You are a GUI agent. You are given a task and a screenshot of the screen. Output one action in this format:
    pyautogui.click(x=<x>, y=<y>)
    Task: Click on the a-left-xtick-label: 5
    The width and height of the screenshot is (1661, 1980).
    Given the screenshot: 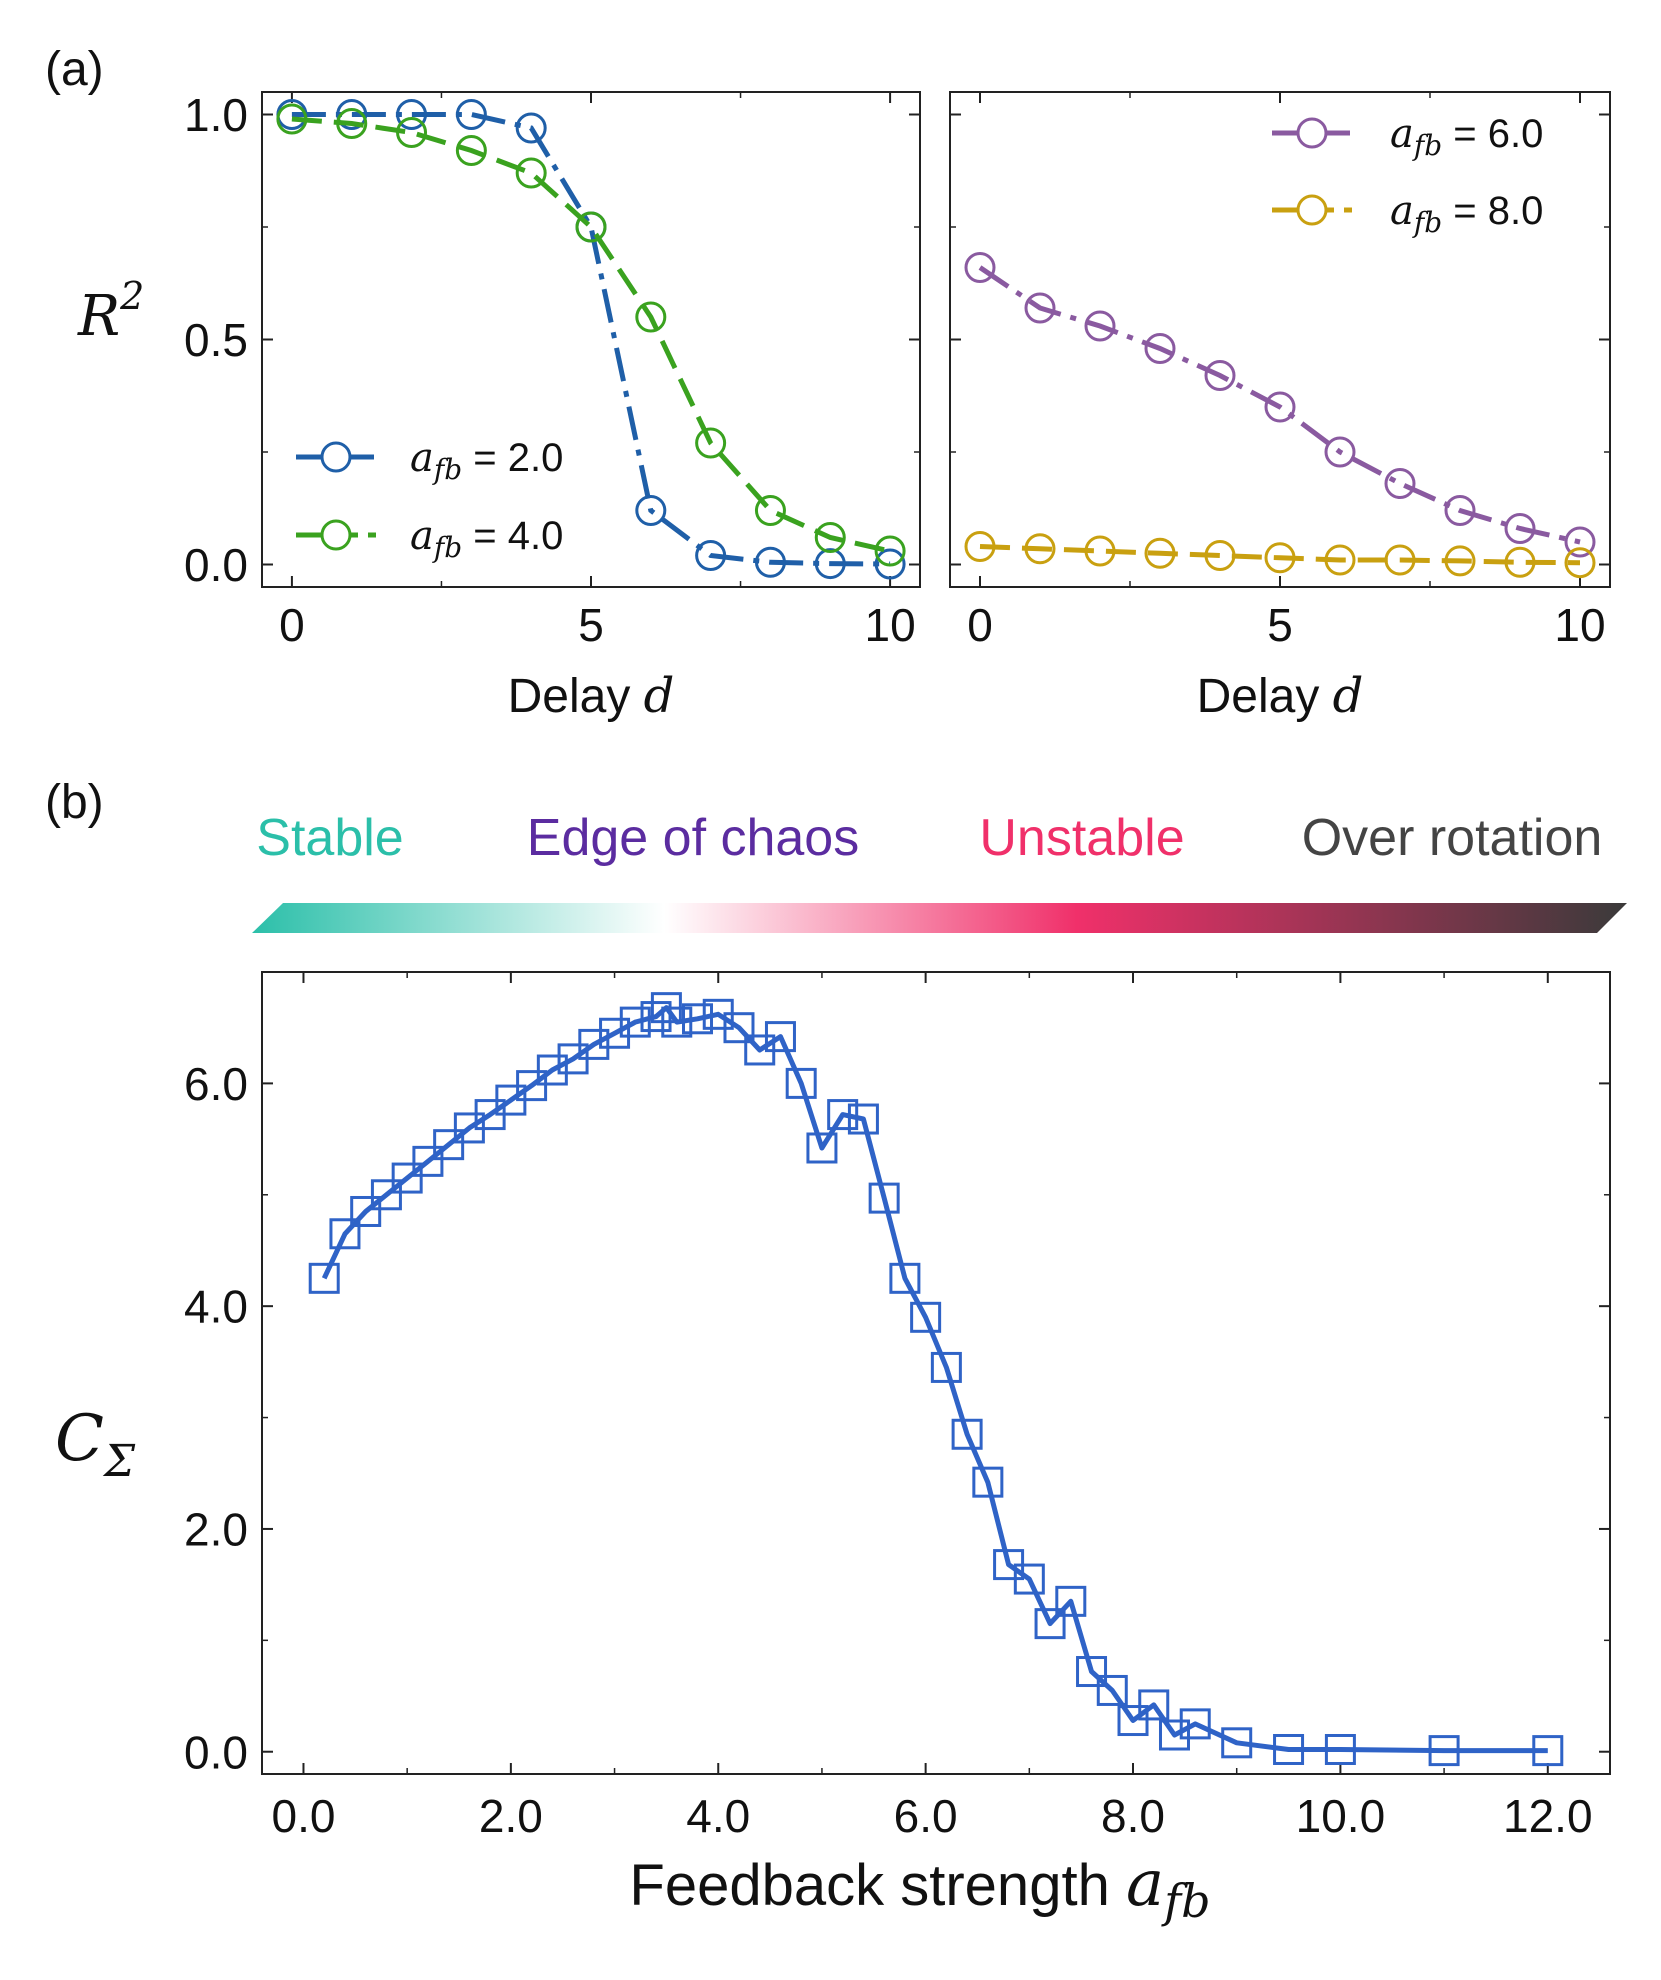 What is the action you would take?
    pyautogui.click(x=591, y=625)
    